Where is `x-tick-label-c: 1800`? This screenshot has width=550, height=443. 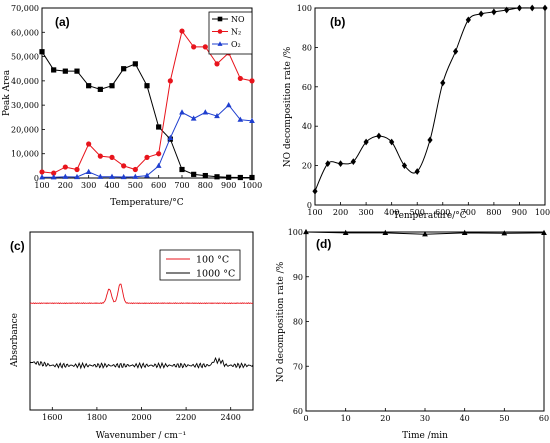 x-tick-label-c: 1800 is located at coordinates (97, 417).